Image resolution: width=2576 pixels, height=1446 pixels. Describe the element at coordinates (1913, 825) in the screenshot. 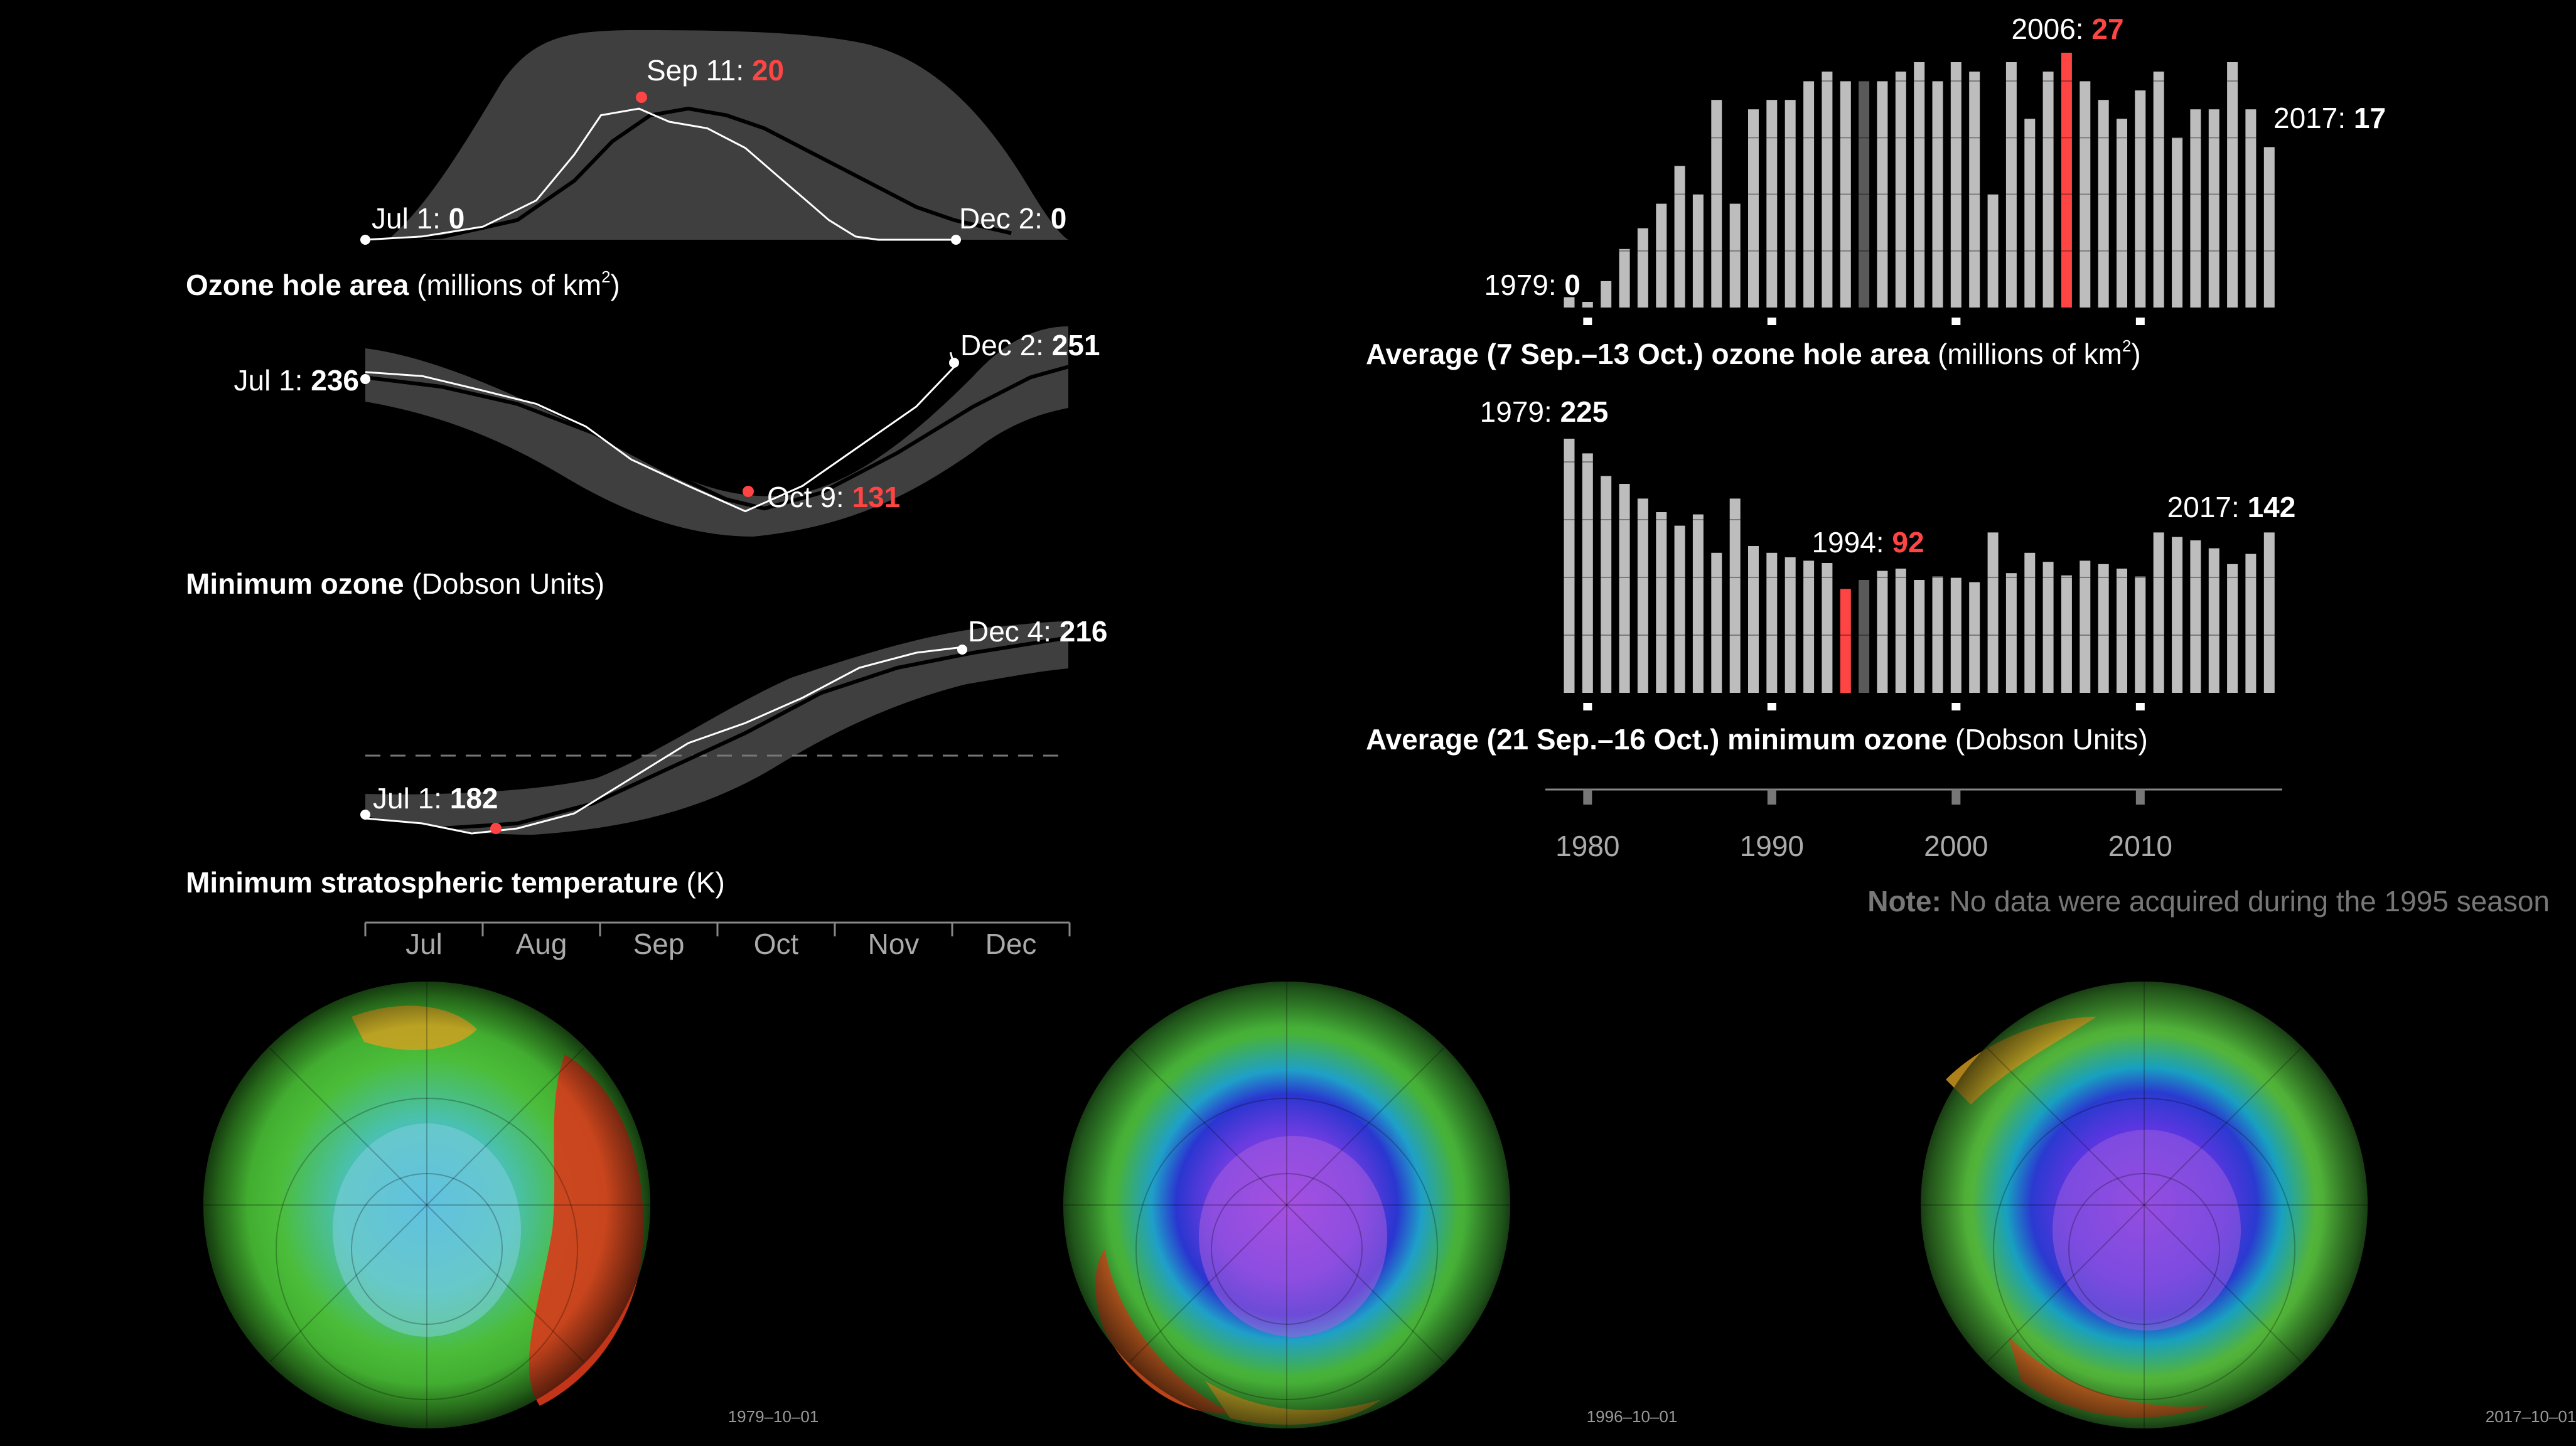

I see `year-axis: 1980 1990 2000 2010` at that location.